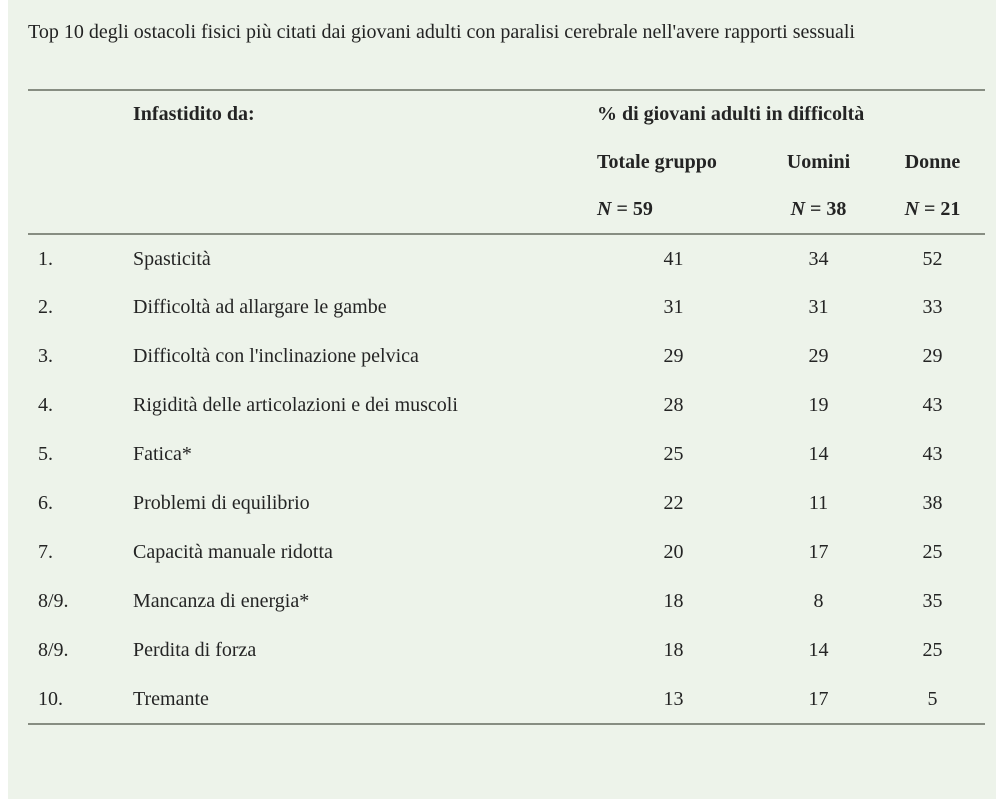  Describe the element at coordinates (932, 601) in the screenshot. I see `women-value: 35` at that location.